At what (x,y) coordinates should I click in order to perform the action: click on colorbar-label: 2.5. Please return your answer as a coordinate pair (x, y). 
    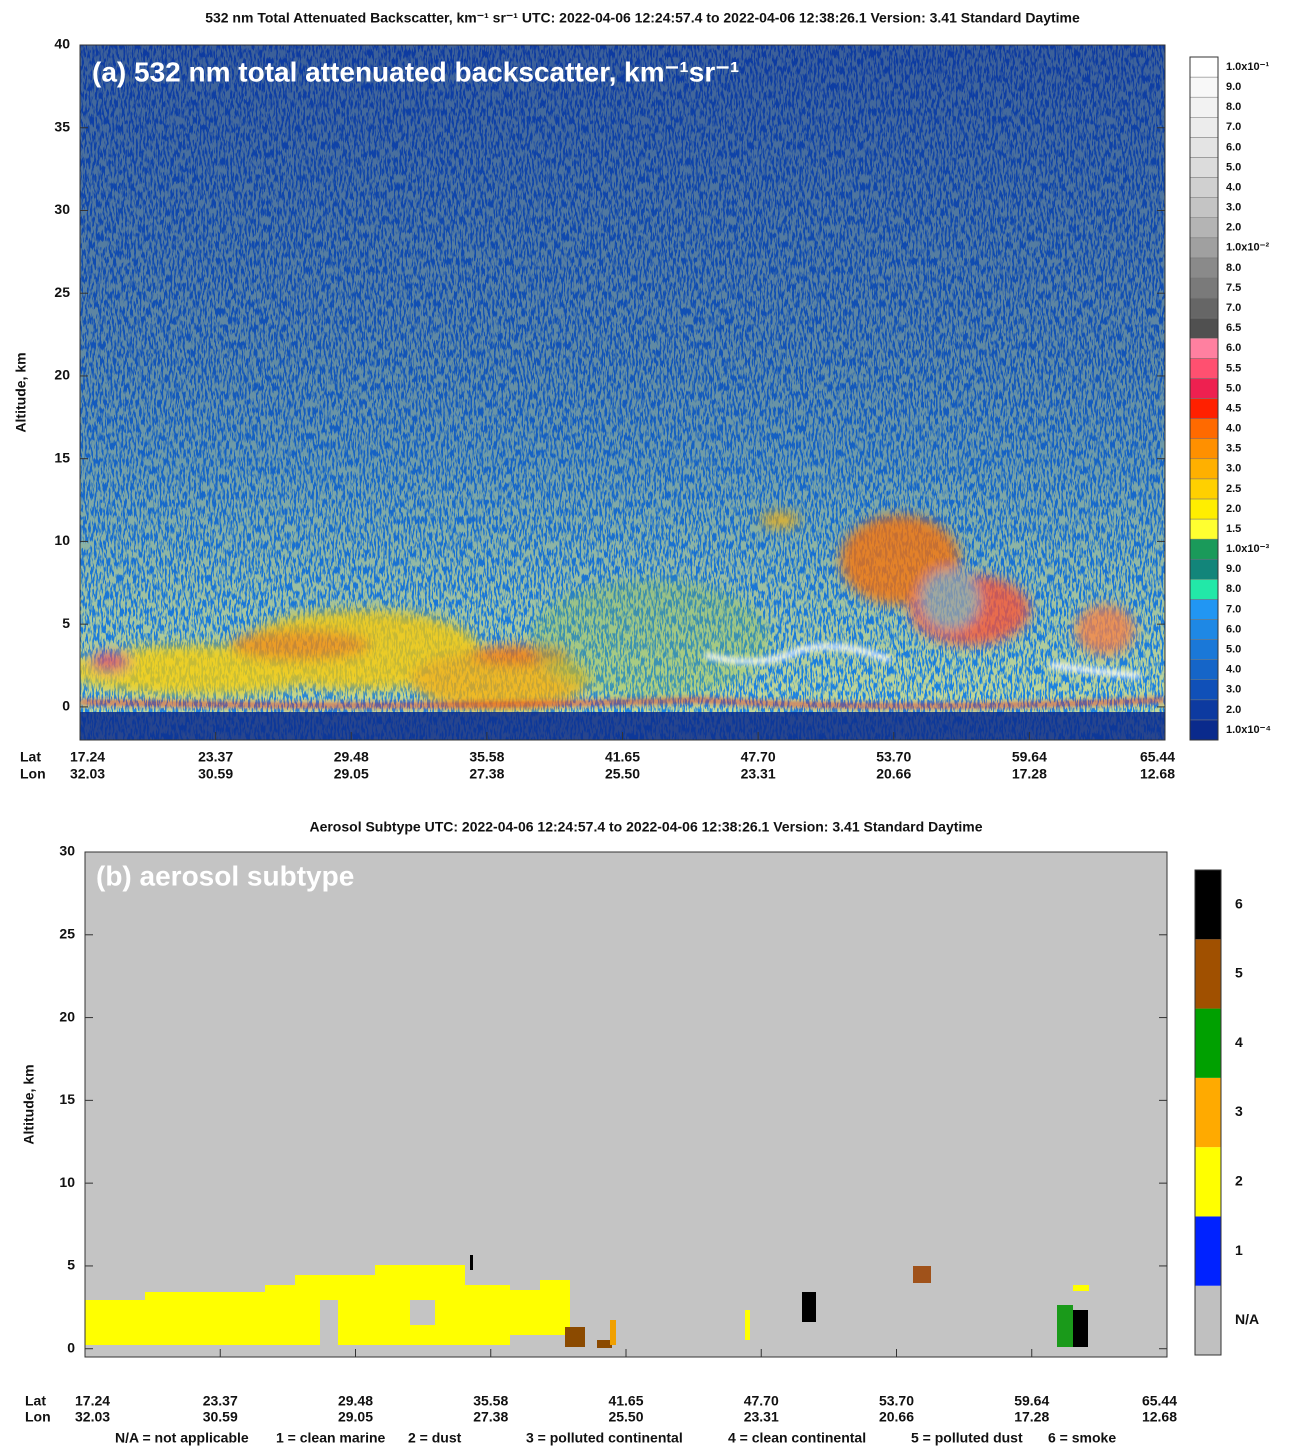
    Looking at the image, I should click on (1233, 489).